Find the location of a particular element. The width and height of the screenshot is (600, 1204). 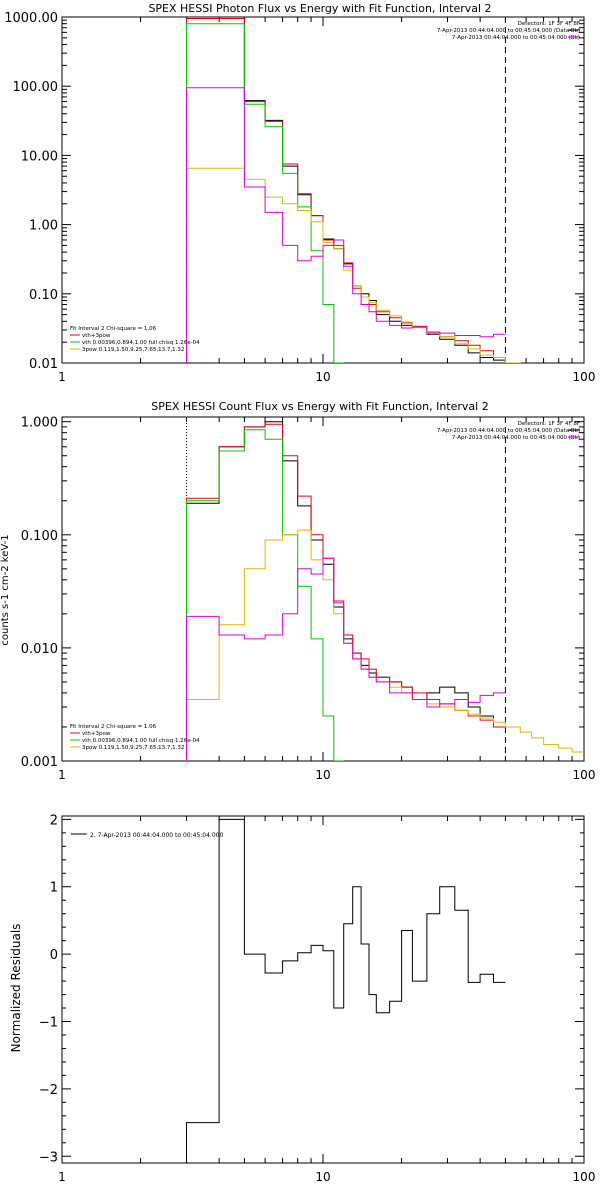

photon-flux-x-tick-label: 10 is located at coordinates (322, 377).